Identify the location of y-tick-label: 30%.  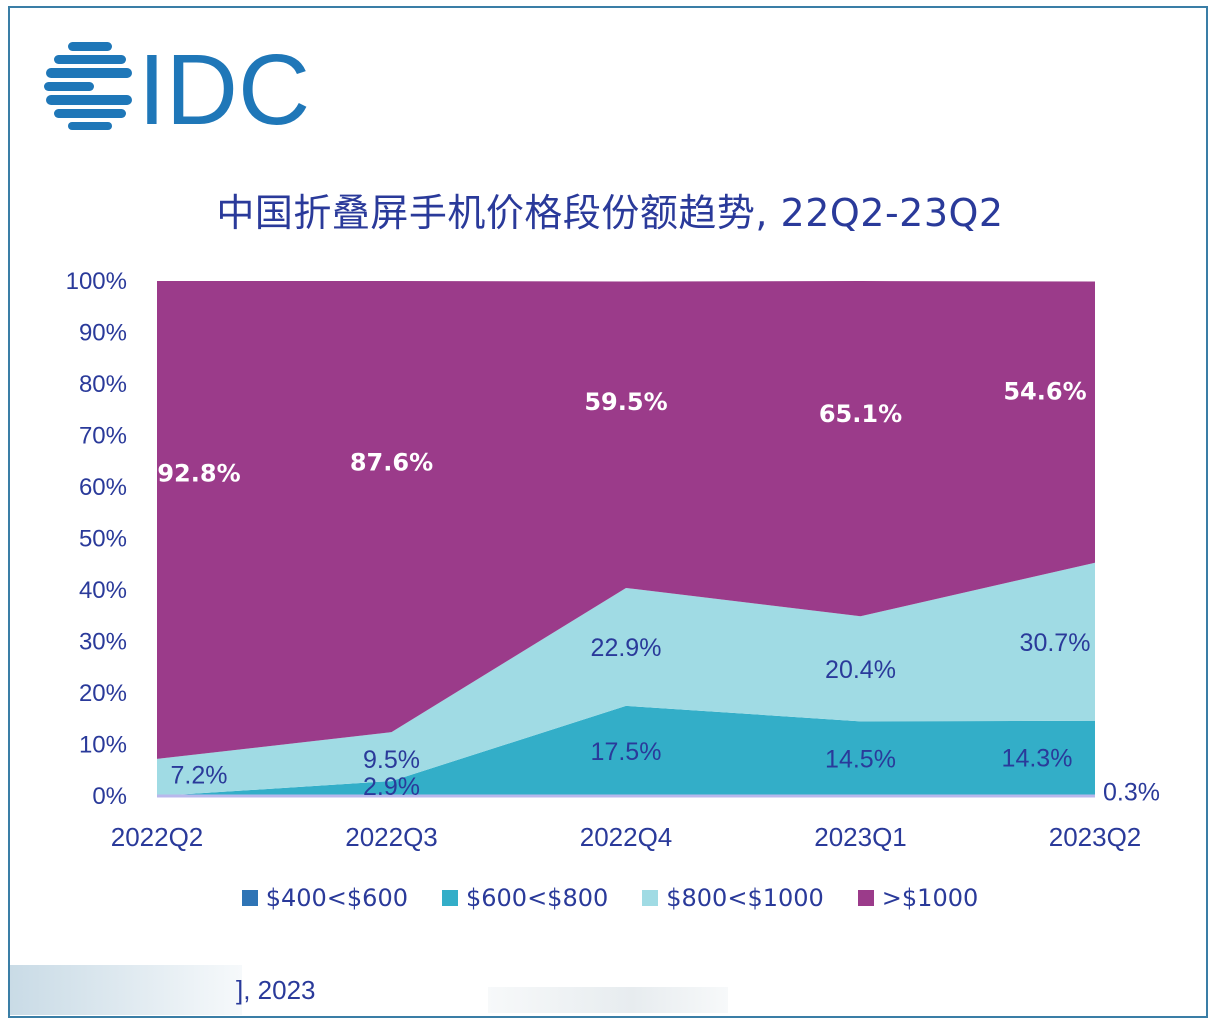
(103, 642).